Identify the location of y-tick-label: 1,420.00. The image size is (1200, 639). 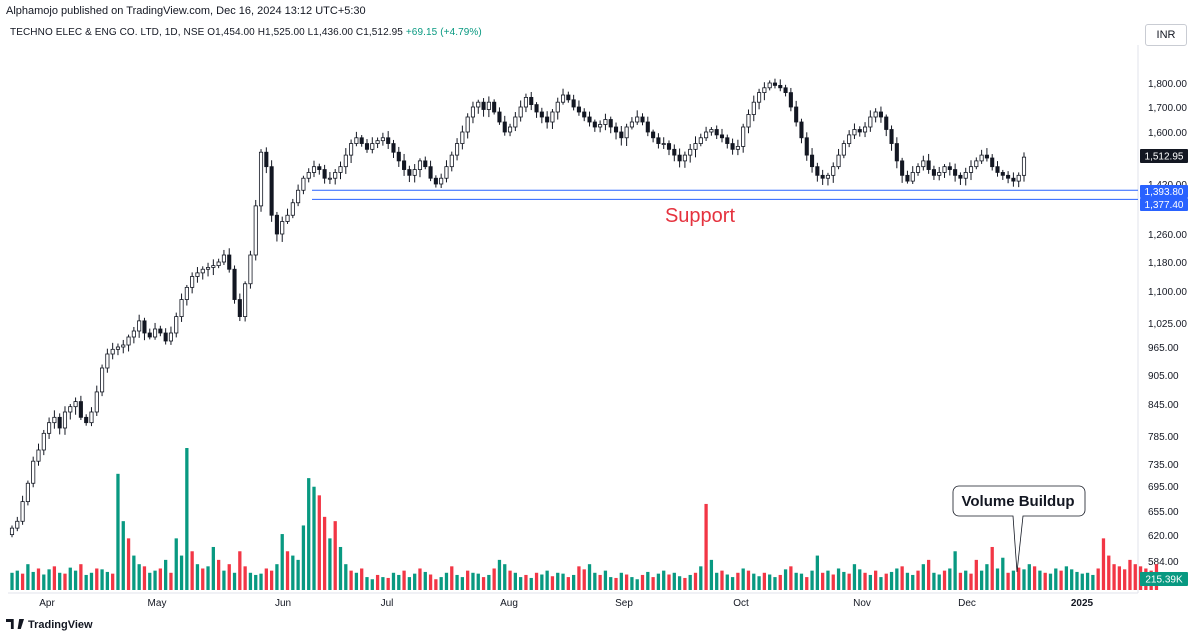
(1167, 185).